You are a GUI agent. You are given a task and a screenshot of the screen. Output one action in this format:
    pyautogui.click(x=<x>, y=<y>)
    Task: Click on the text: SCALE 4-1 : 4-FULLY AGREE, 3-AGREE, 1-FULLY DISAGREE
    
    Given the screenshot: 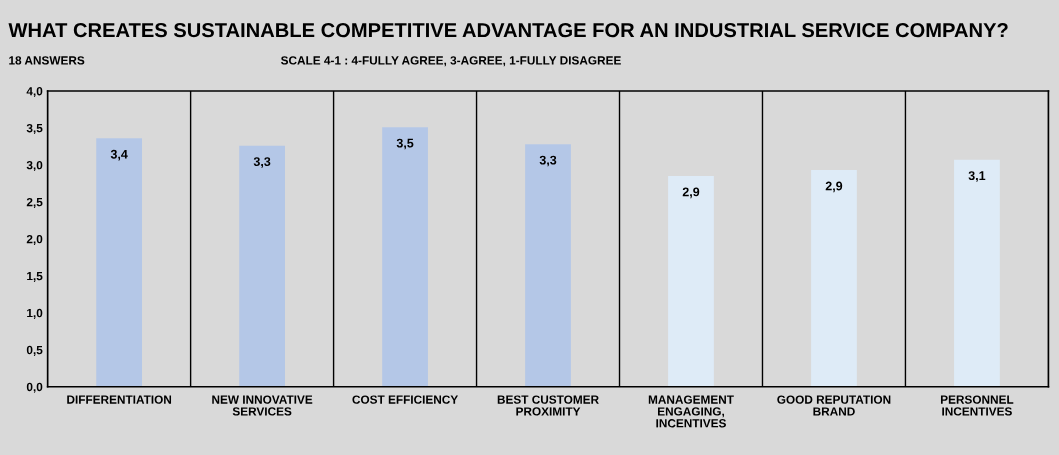 What is the action you would take?
    pyautogui.click(x=450, y=61)
    